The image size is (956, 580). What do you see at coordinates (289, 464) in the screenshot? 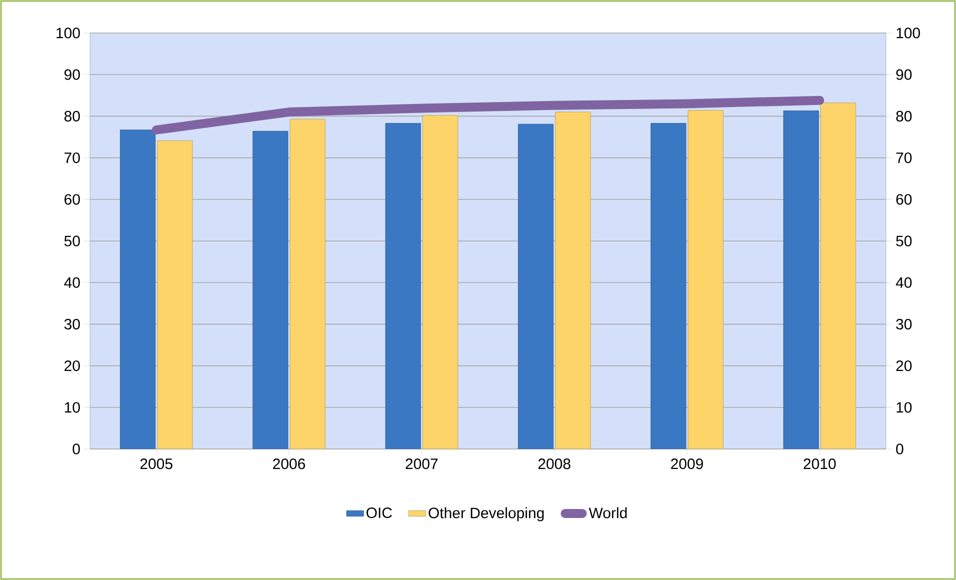
I see `x-tick-label: 2006` at bounding box center [289, 464].